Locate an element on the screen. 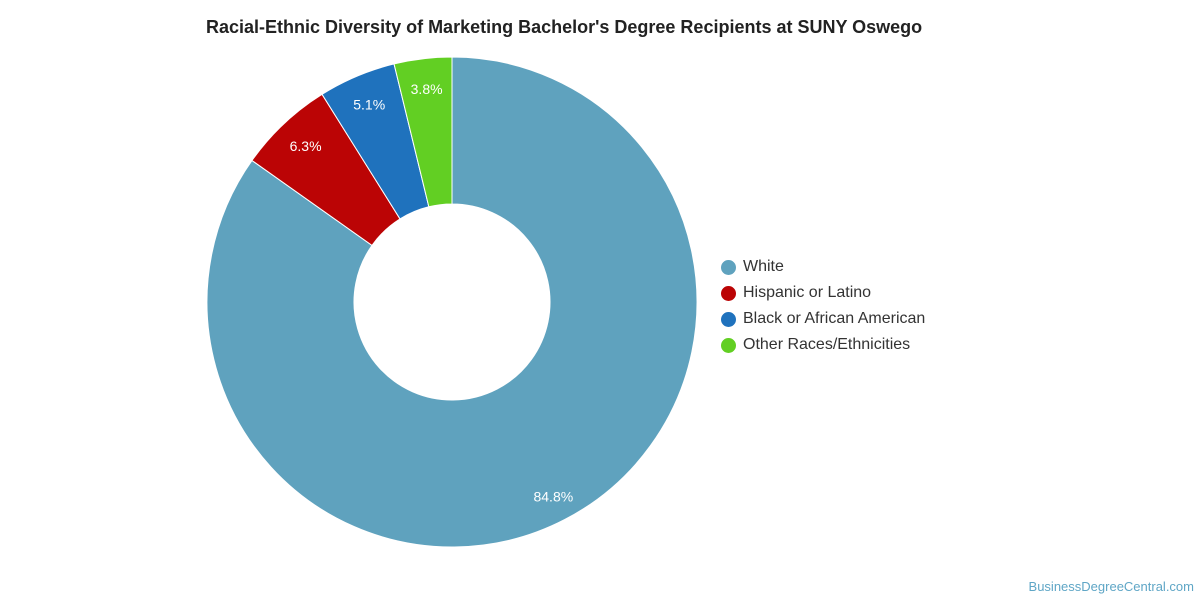 The width and height of the screenshot is (1200, 600). legend-item: White is located at coordinates (823, 267).